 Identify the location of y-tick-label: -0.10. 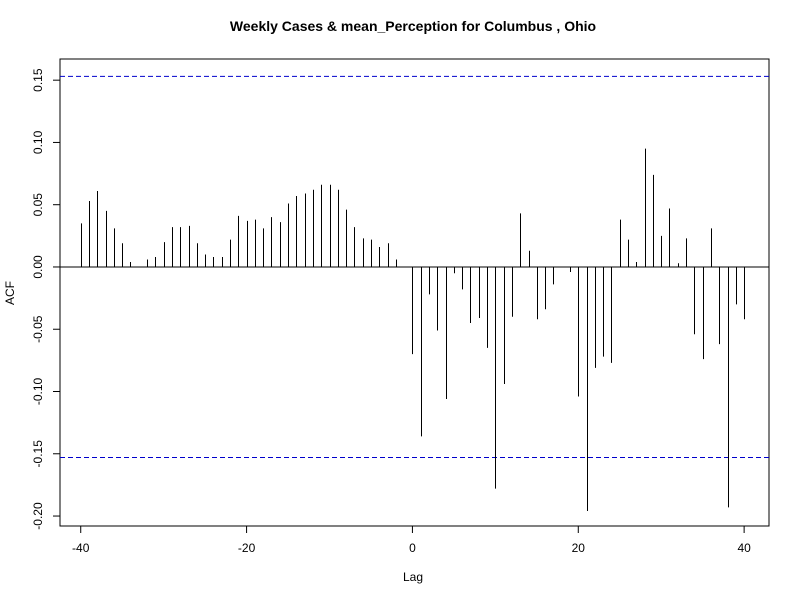
(38, 392).